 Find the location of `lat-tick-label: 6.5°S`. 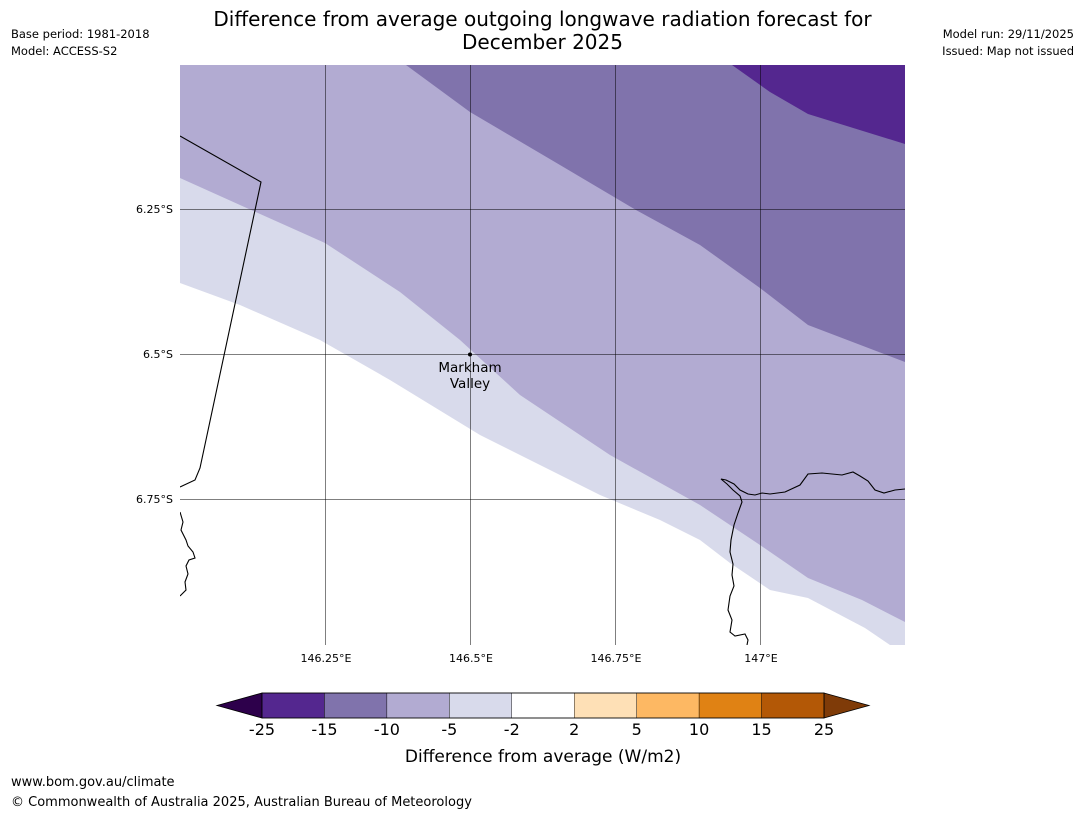

lat-tick-label: 6.5°S is located at coordinates (158, 354).